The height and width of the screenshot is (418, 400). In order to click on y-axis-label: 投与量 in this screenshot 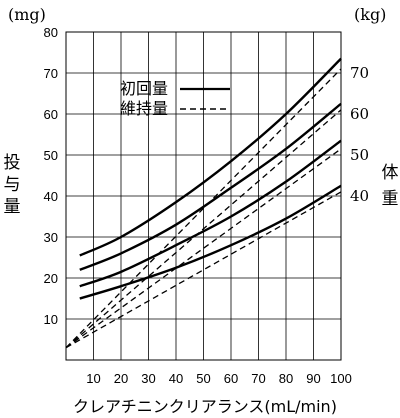, I will do `click(12, 185)`.